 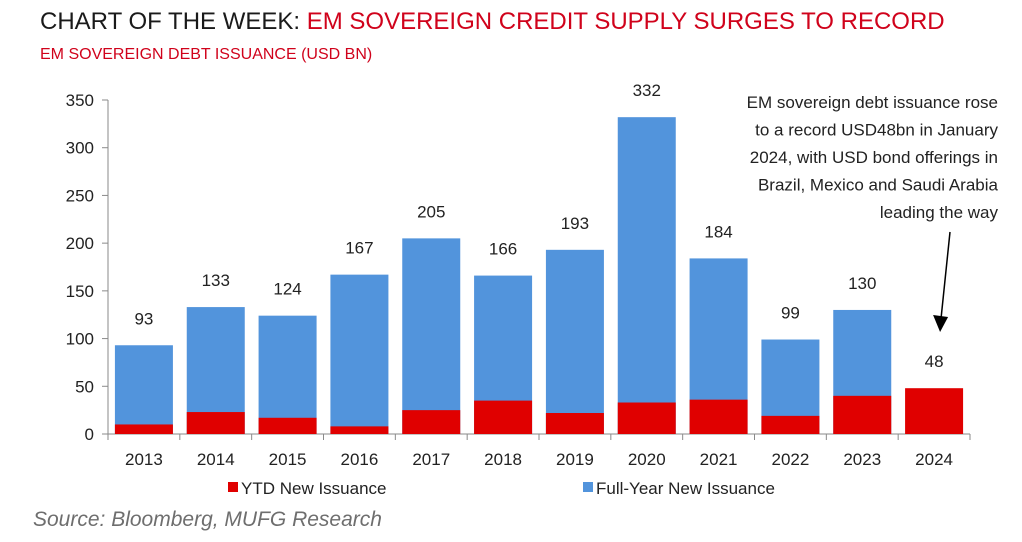 What do you see at coordinates (80, 291) in the screenshot?
I see `y-tick-label: 150` at bounding box center [80, 291].